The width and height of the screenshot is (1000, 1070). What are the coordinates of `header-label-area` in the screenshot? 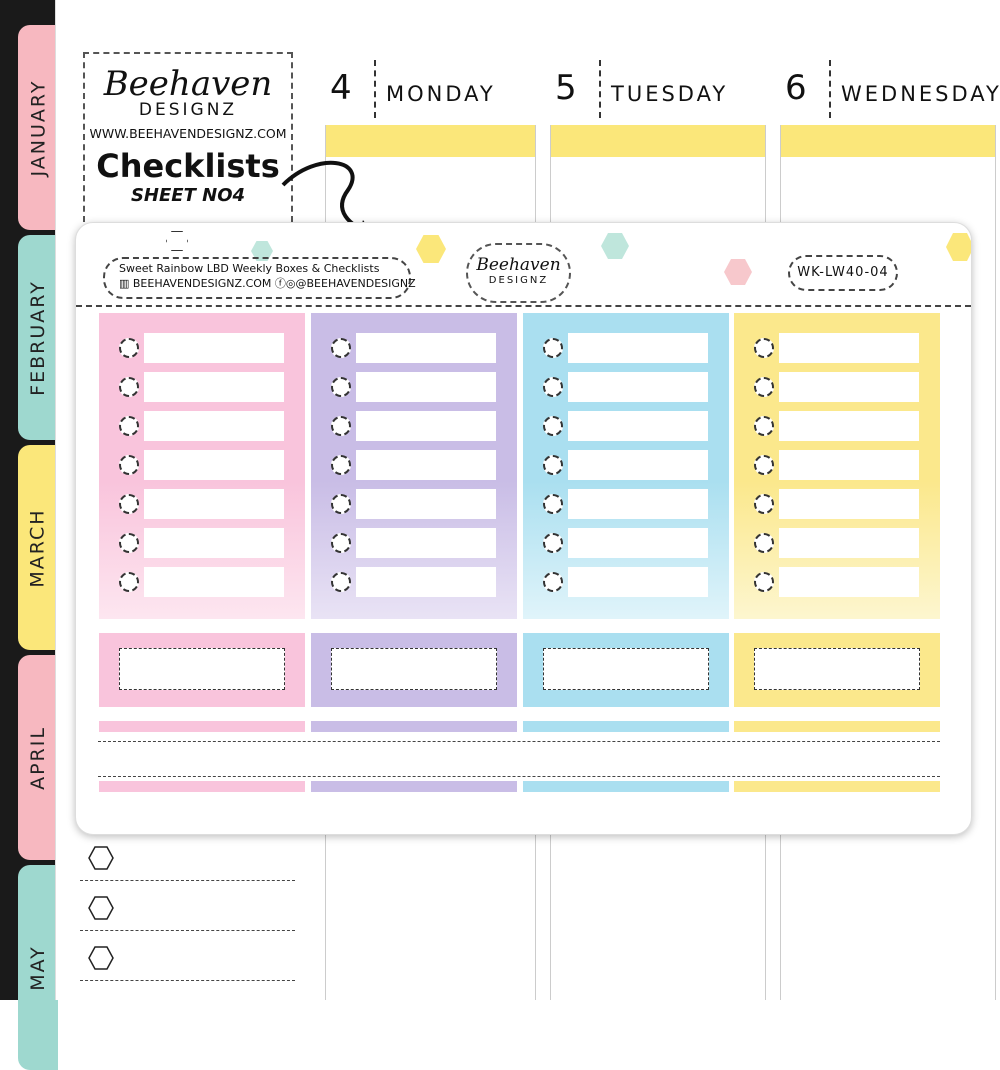 It's located at (414, 669).